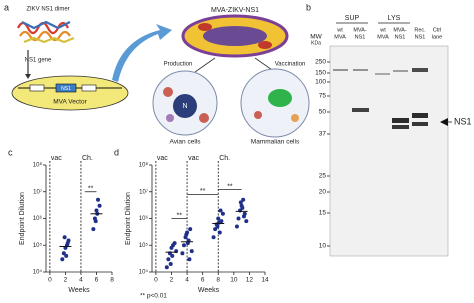 The height and width of the screenshot is (303, 474). I want to click on x-tick-label: 14, so click(265, 280).